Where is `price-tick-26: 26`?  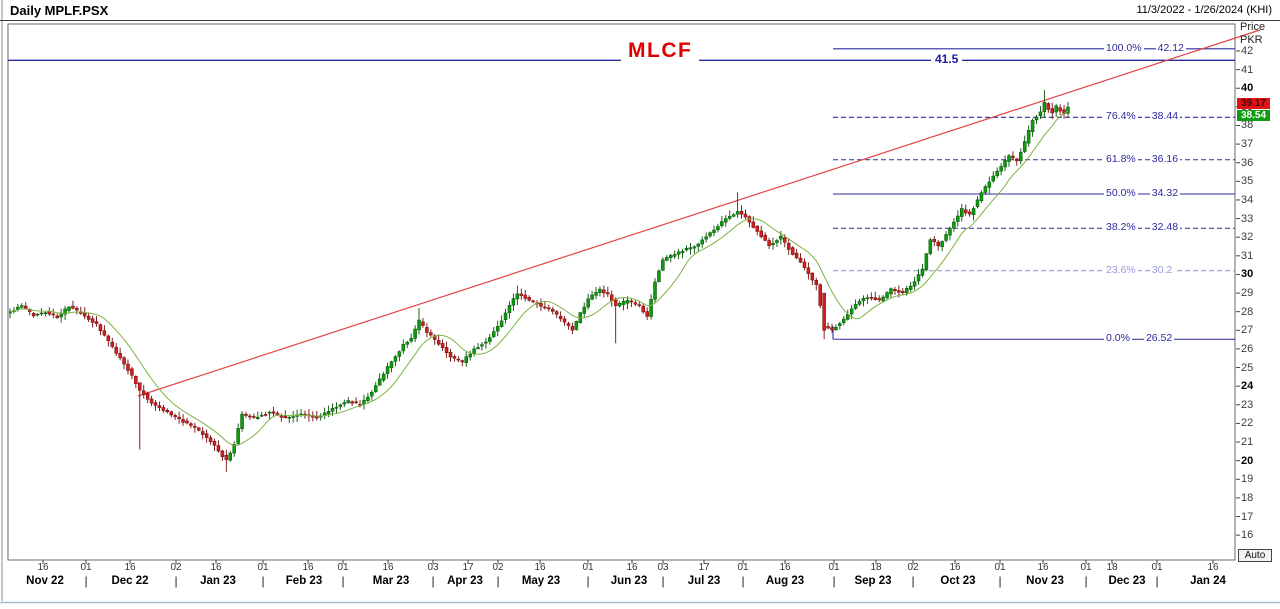 price-tick-26: 26 is located at coordinates (1247, 348).